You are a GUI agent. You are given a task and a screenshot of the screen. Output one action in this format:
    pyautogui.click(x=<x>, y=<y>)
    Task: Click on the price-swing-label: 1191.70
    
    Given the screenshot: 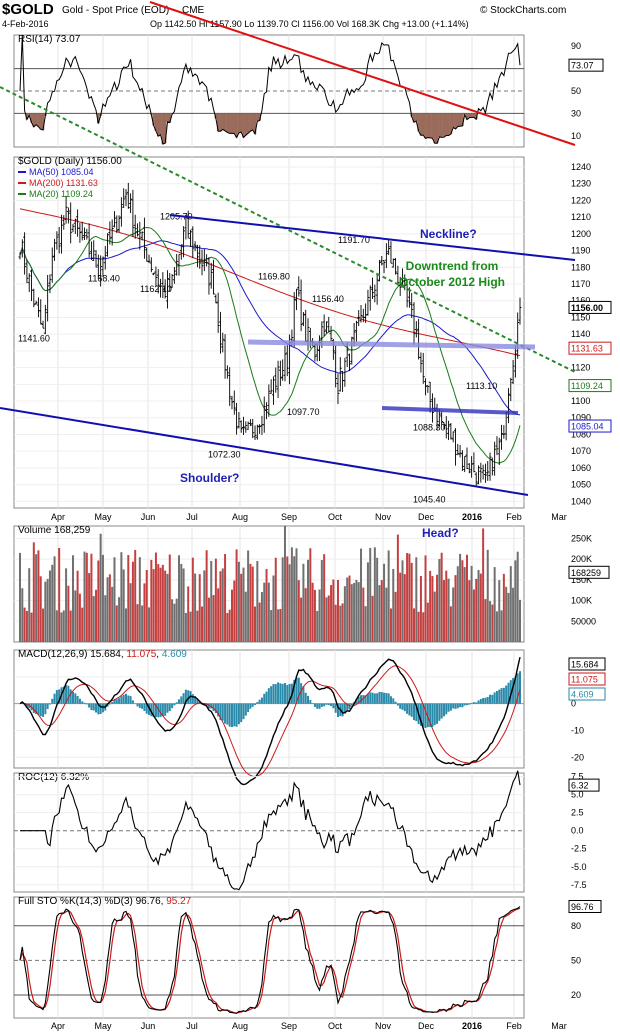 What is the action you would take?
    pyautogui.click(x=354, y=240)
    